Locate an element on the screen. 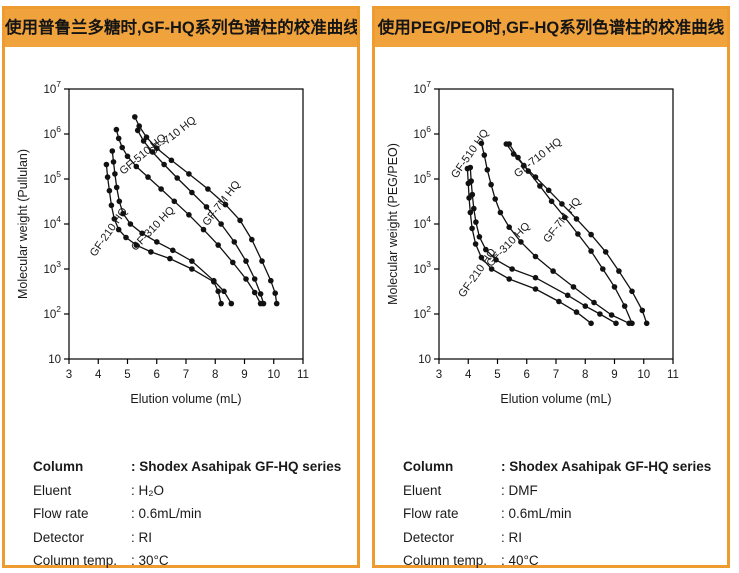 The width and height of the screenshot is (739, 573). info-value: : 40°C is located at coordinates (520, 560).